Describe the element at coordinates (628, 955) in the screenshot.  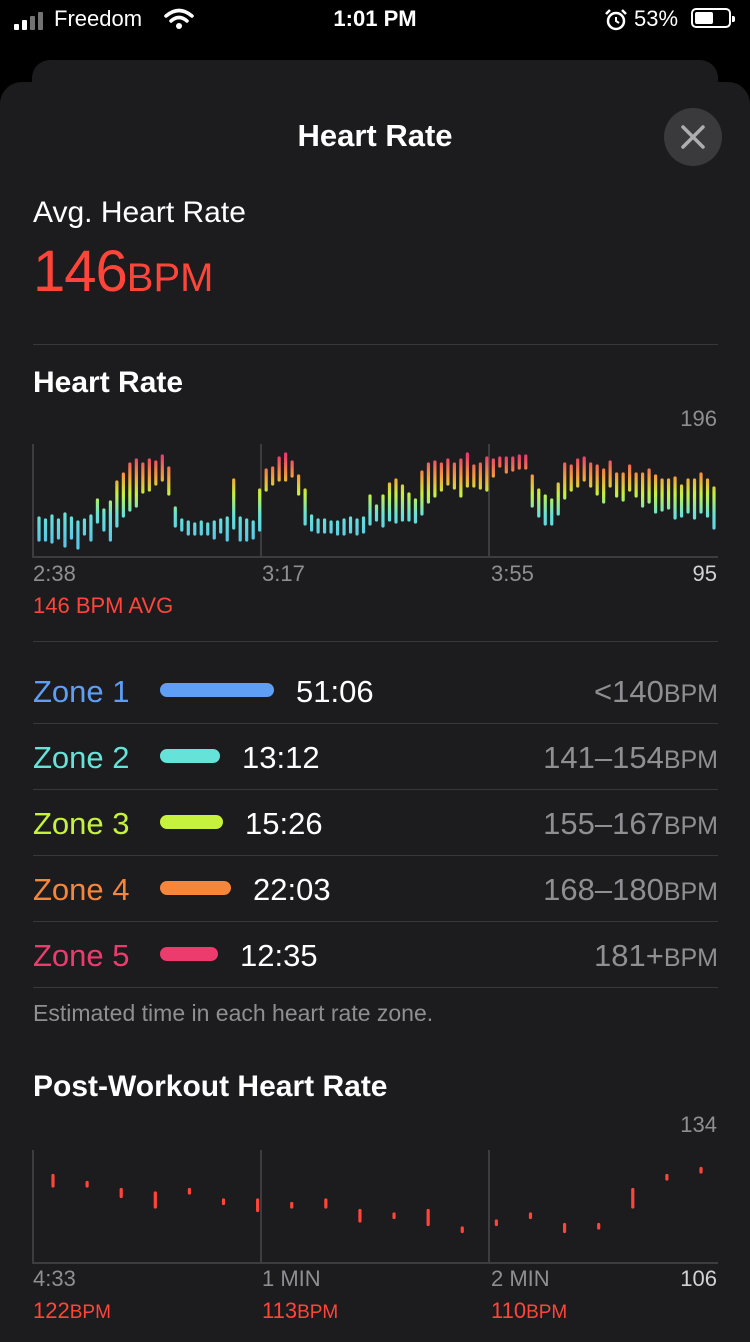
I see `zone-range-value: 181+` at that location.